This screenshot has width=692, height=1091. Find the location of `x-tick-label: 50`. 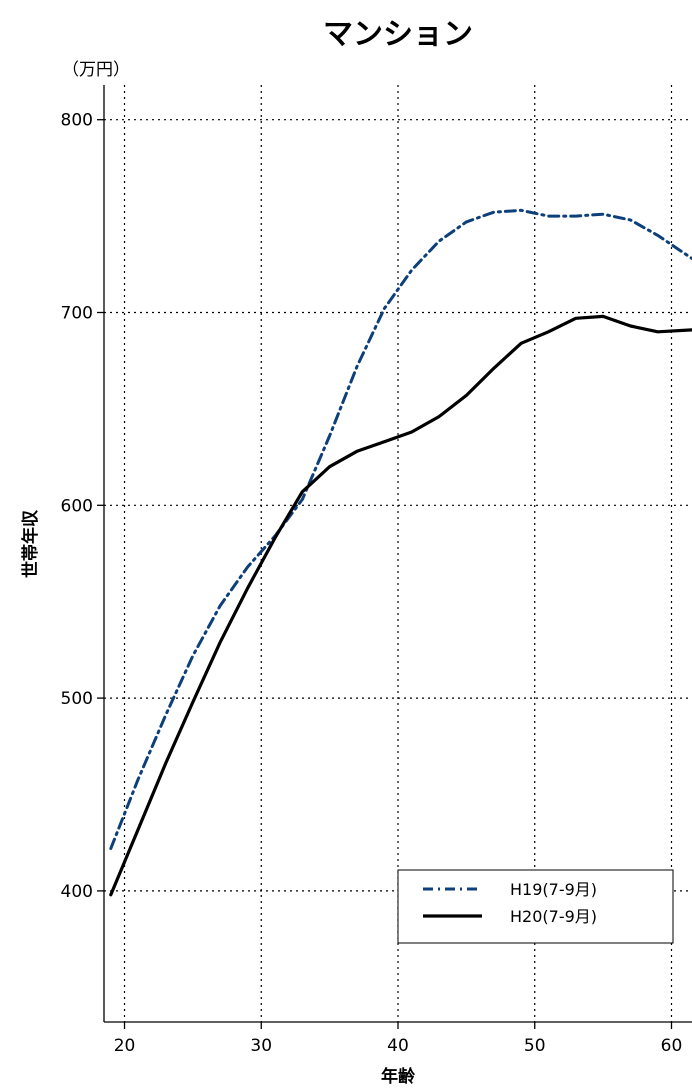

x-tick-label: 50 is located at coordinates (535, 1046).